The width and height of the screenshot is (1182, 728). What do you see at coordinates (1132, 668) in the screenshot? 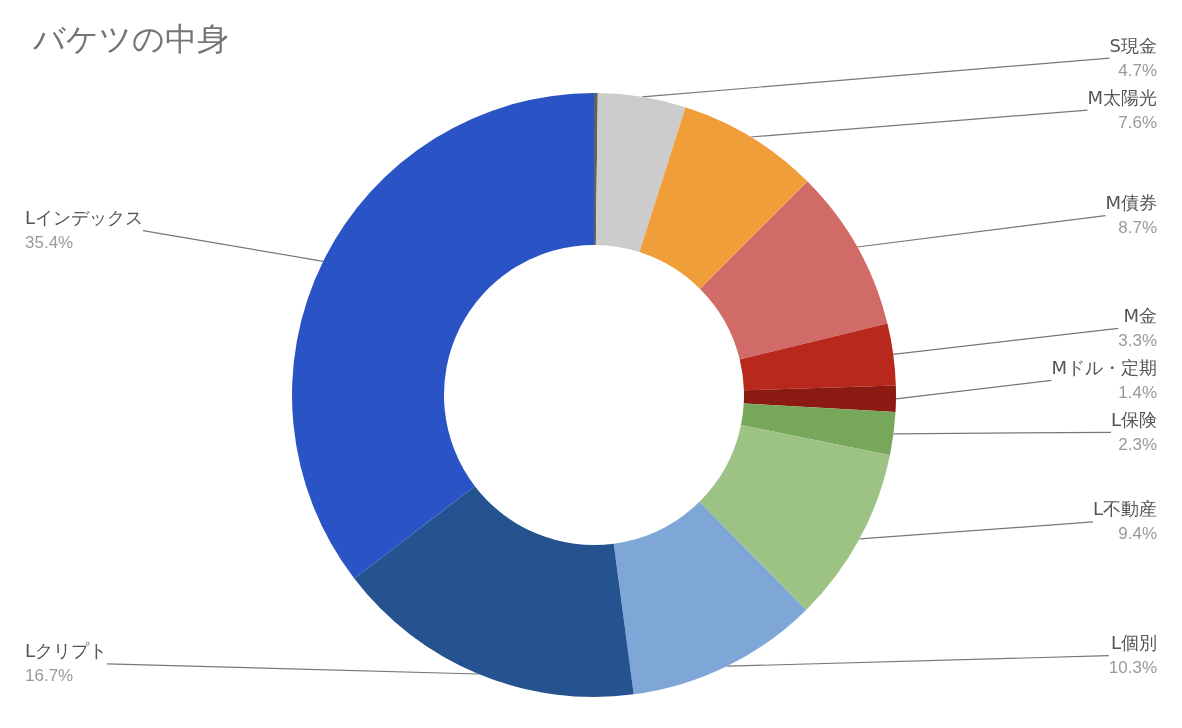
I see `data-label: 10.3%` at bounding box center [1132, 668].